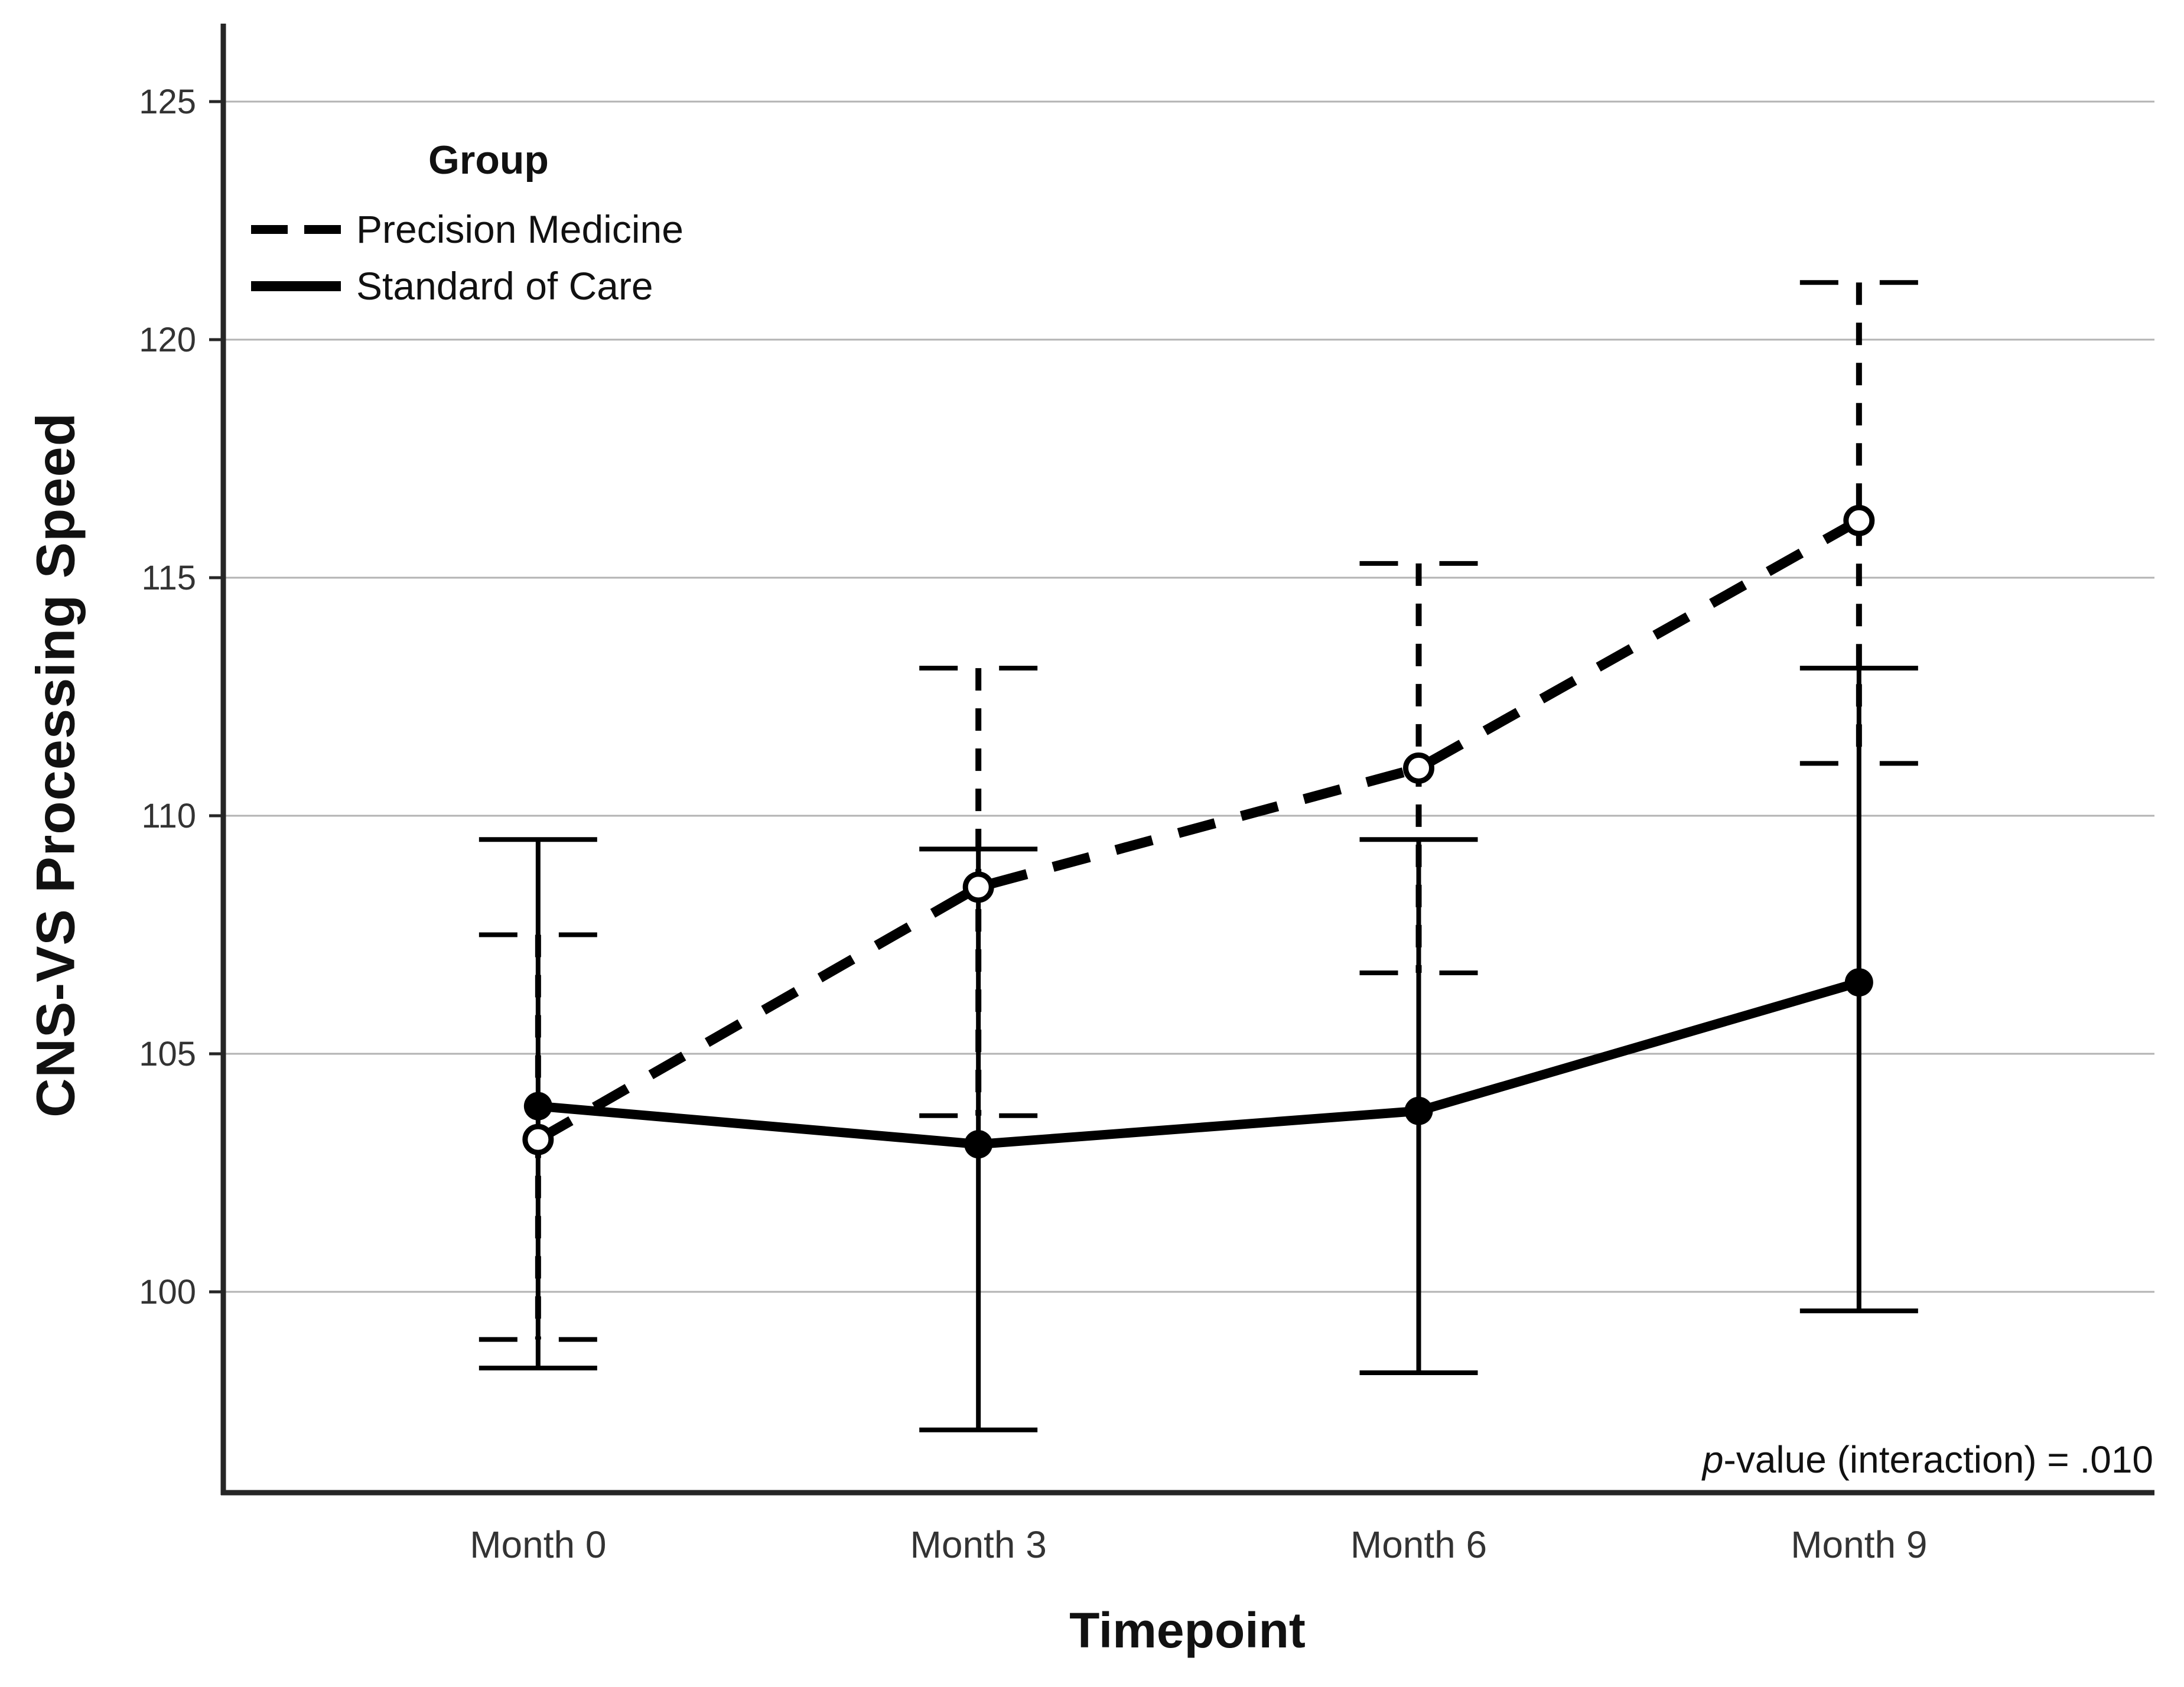  I want to click on legend-title: Group, so click(488, 160).